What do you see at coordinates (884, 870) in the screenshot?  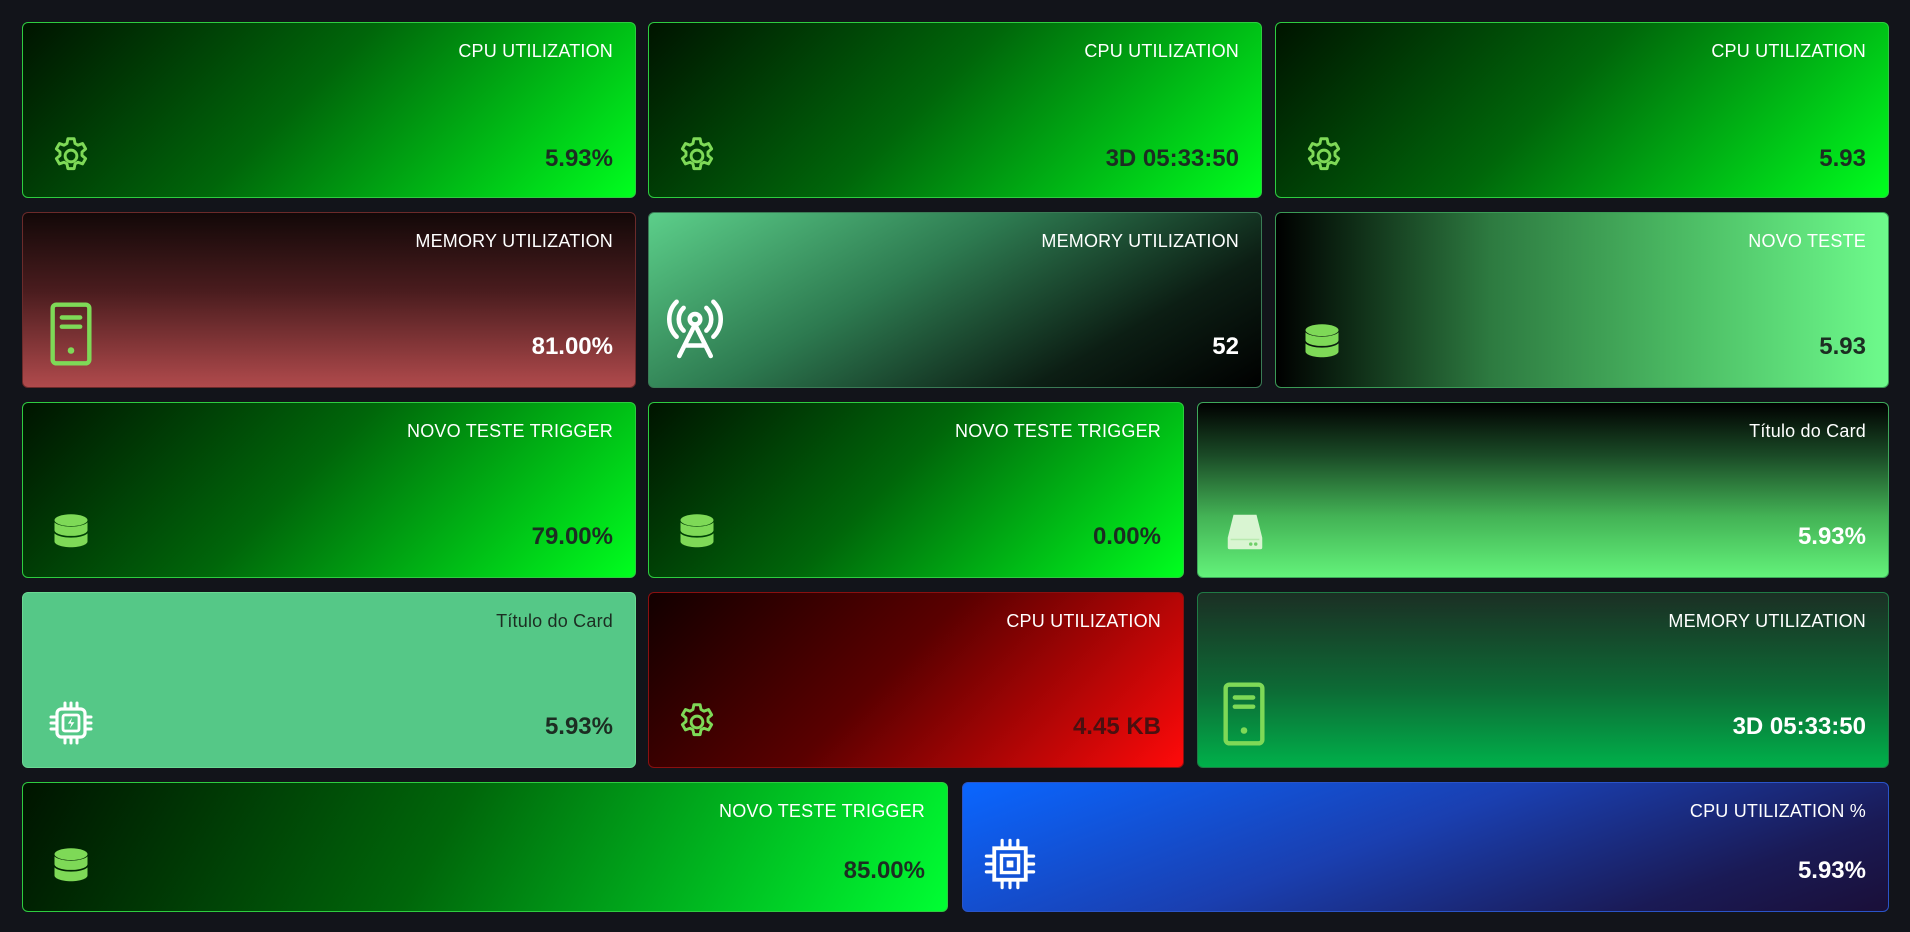 I see `card-value: 85.00%` at bounding box center [884, 870].